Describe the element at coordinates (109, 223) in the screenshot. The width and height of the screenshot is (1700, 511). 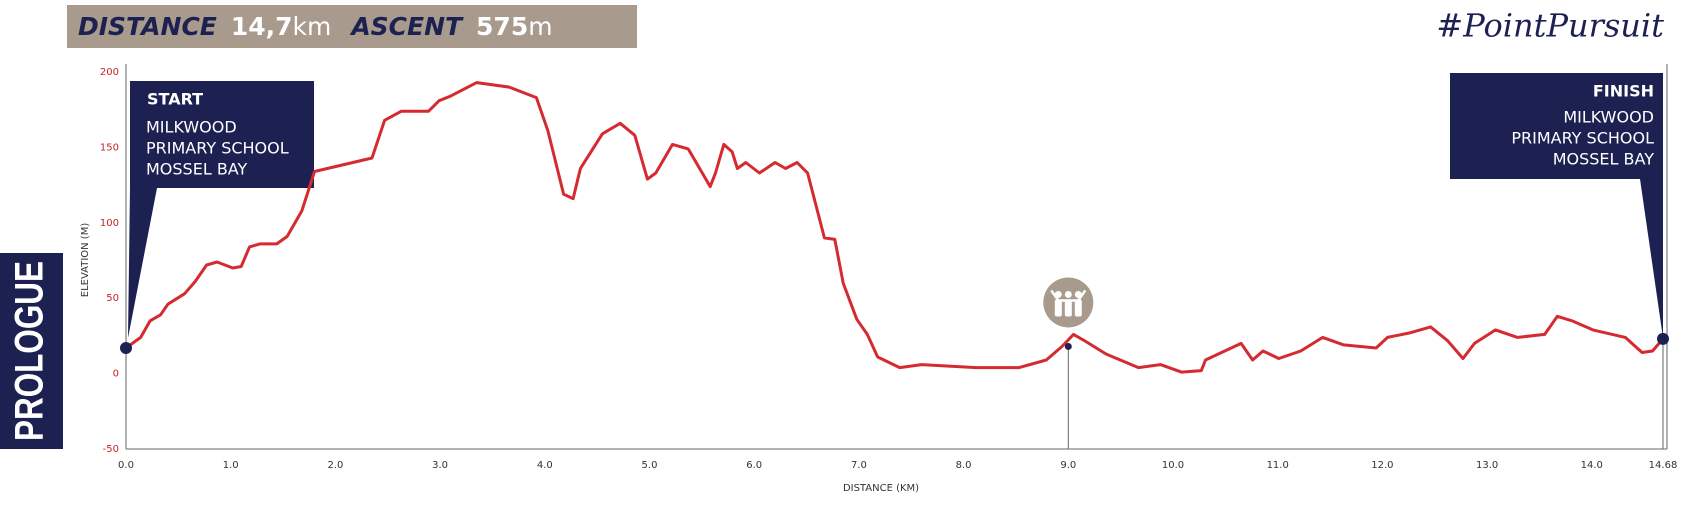
I see `y-tick-label: 100` at that location.